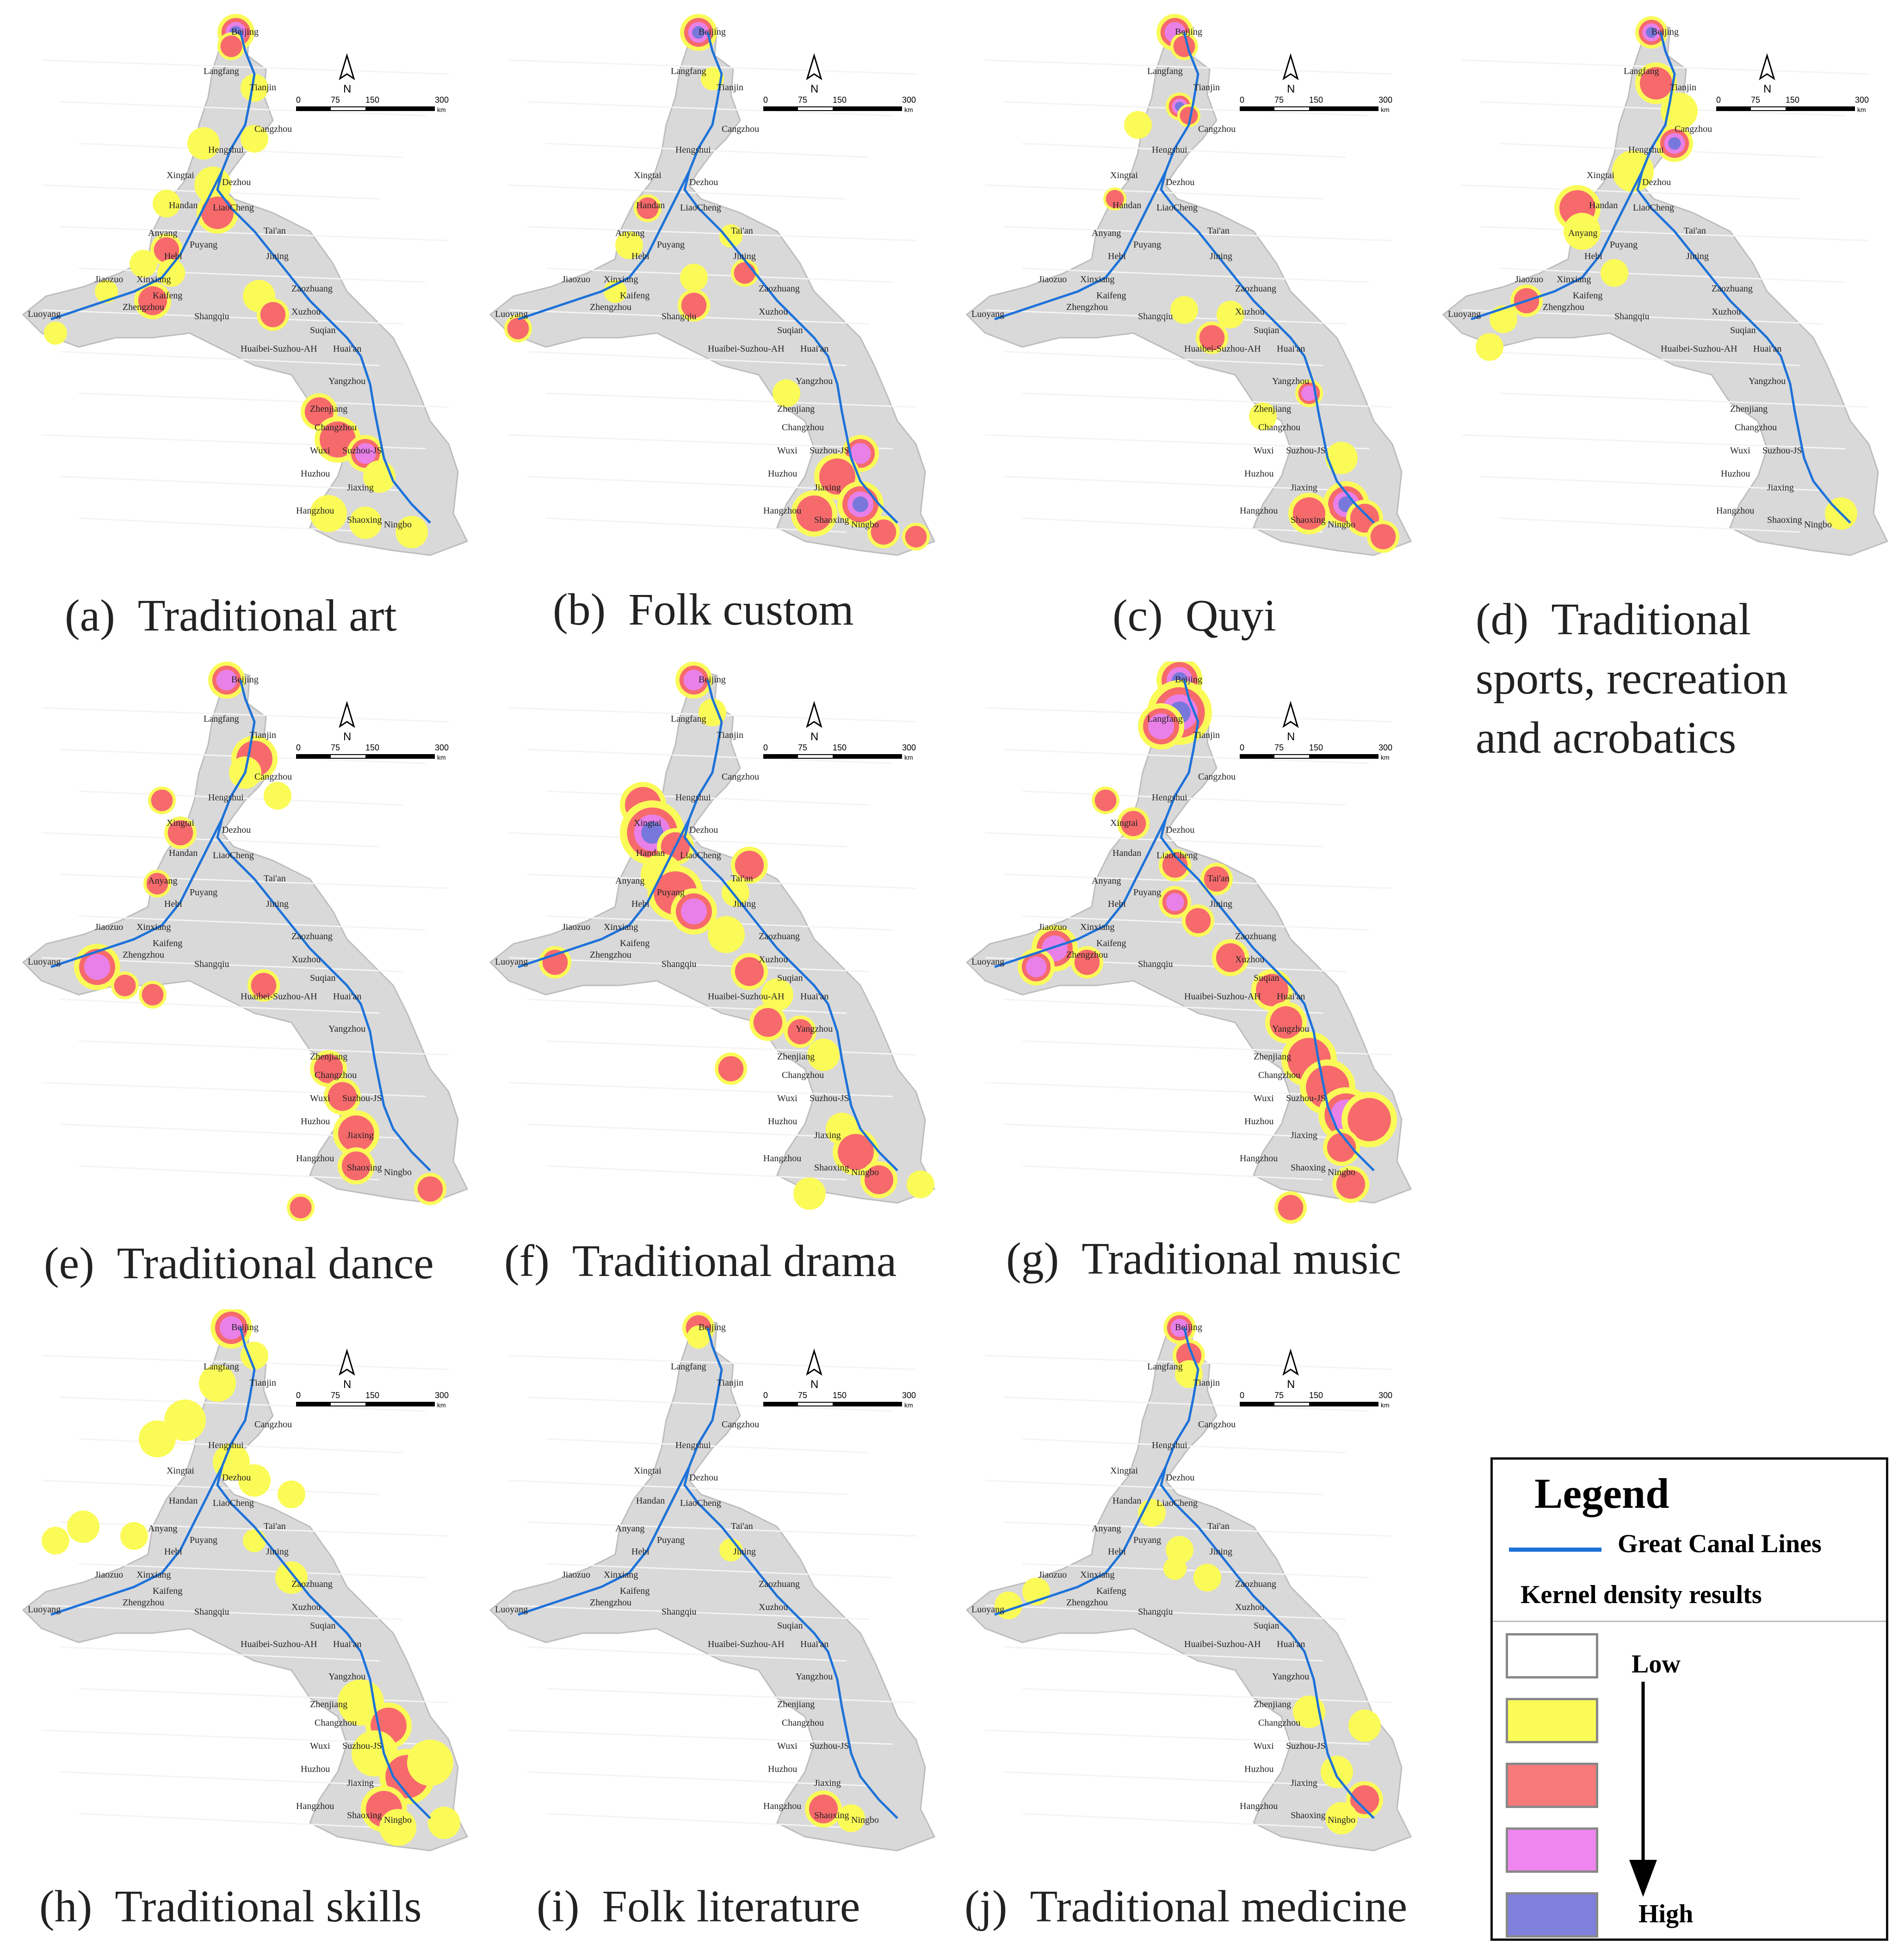  Describe the element at coordinates (1194, 616) in the screenshot. I see `caption-c: (c) Quyi` at that location.